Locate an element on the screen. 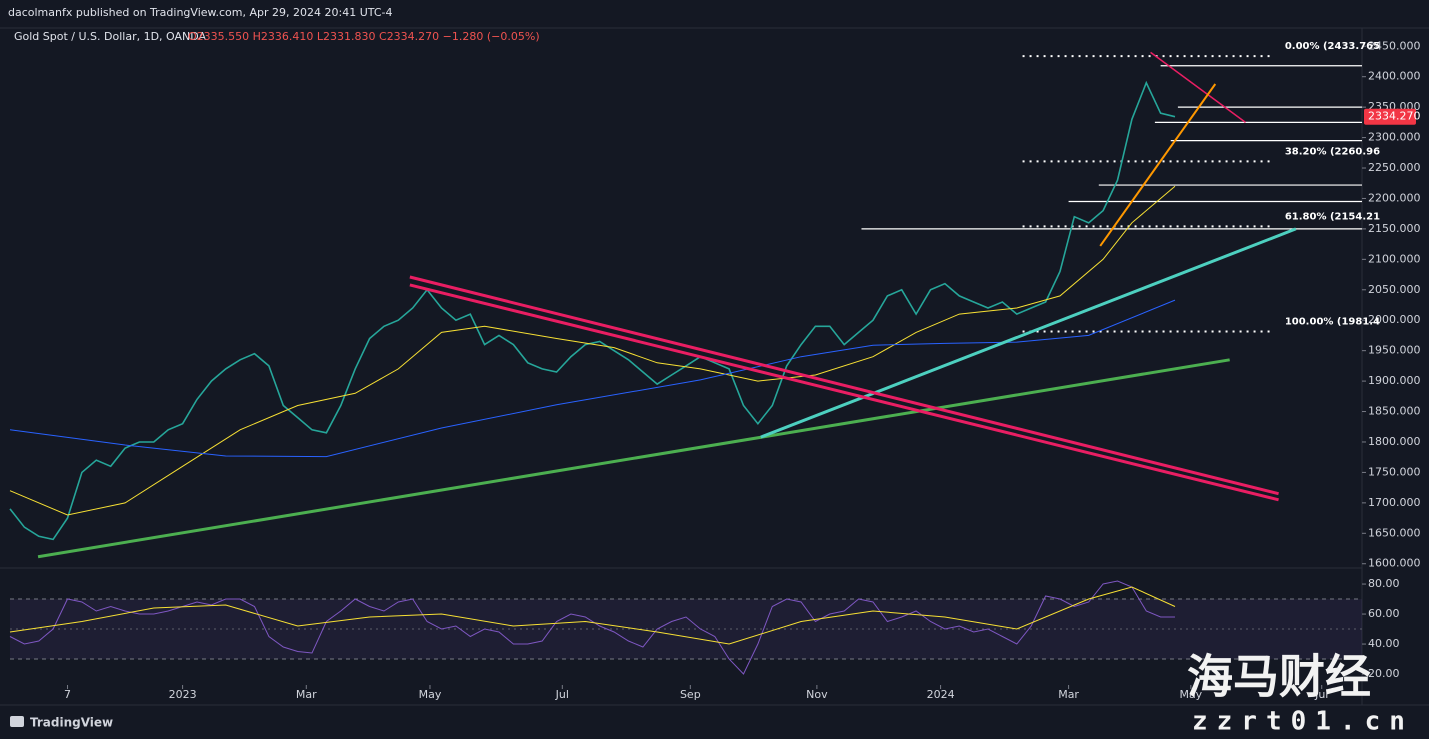  last-price-box is located at coordinates (1390, 116).